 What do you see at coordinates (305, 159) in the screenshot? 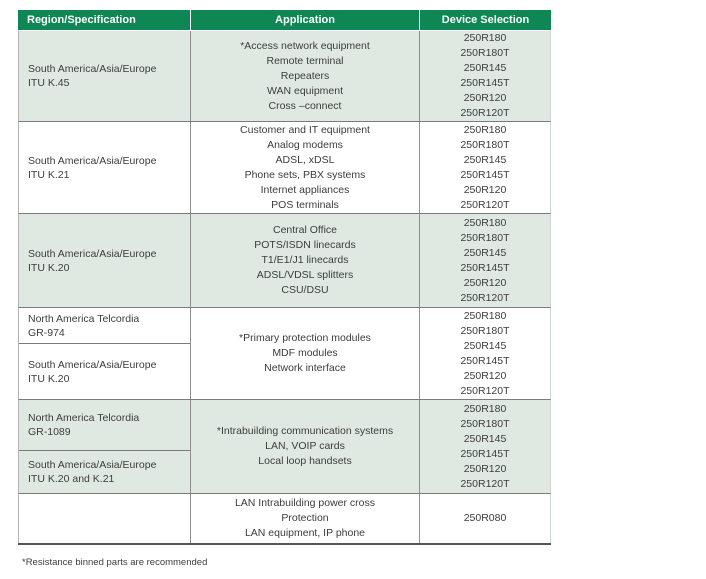
I see `application-line: ADSL, xDSL` at bounding box center [305, 159].